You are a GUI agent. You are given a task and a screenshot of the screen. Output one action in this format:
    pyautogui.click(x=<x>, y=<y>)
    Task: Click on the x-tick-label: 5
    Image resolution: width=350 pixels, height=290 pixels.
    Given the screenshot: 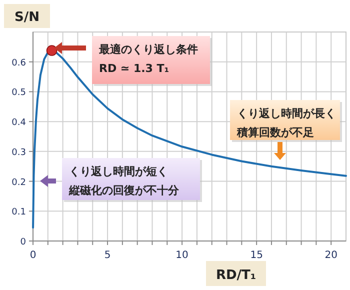 What is the action you would take?
    pyautogui.click(x=107, y=255)
    